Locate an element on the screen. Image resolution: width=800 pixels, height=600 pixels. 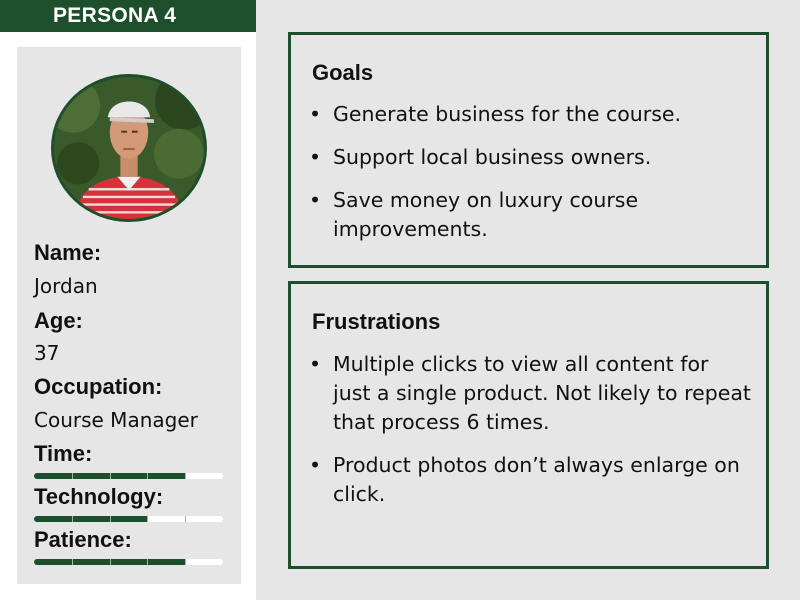
technology-label: Technology: is located at coordinates (99, 496).